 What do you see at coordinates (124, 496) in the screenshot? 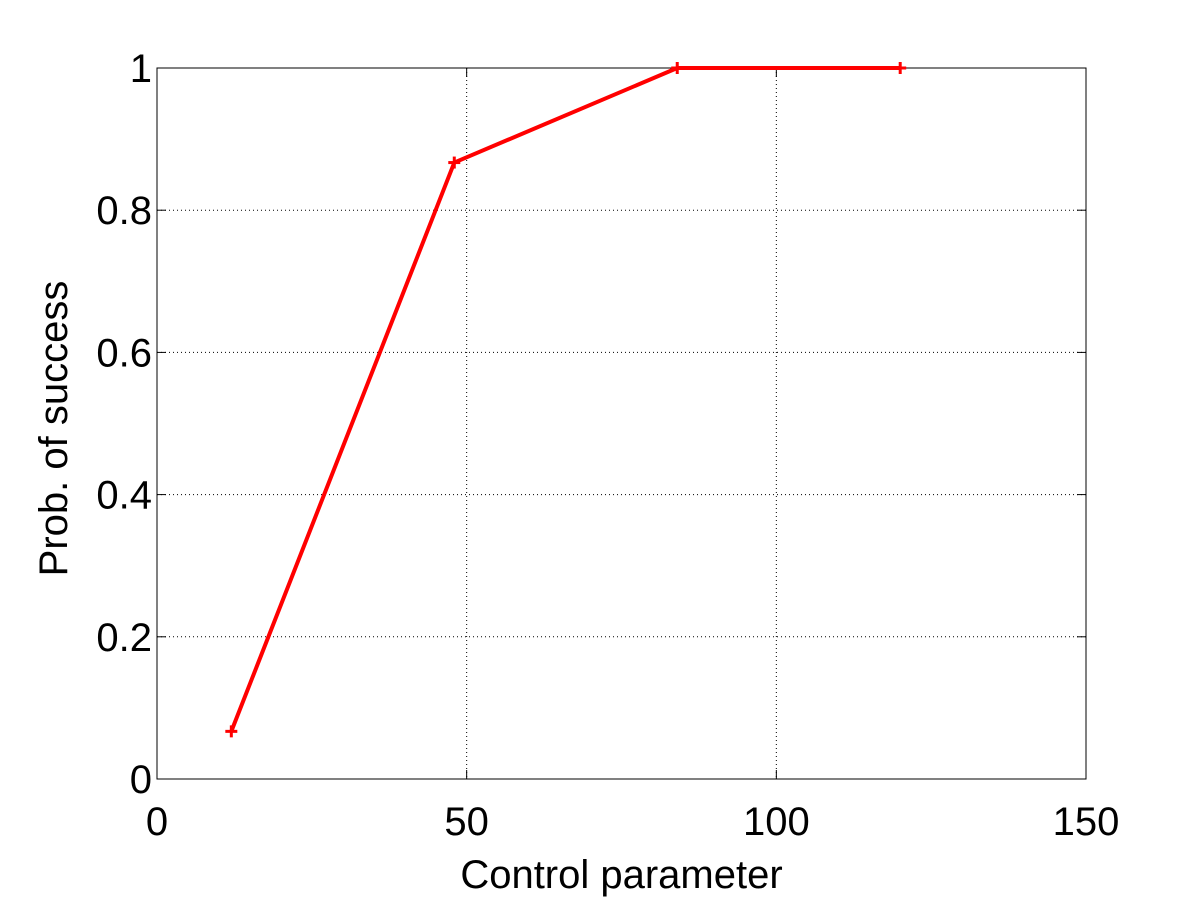
I see `y-tick-label: 0.4` at bounding box center [124, 496].